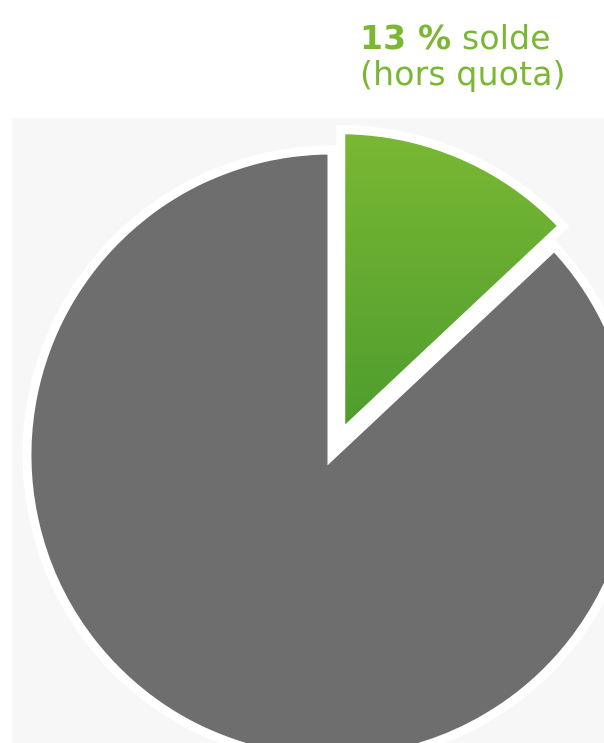  Describe the element at coordinates (463, 73) in the screenshot. I see `slice-name-label-line2: (hors quota)` at that location.